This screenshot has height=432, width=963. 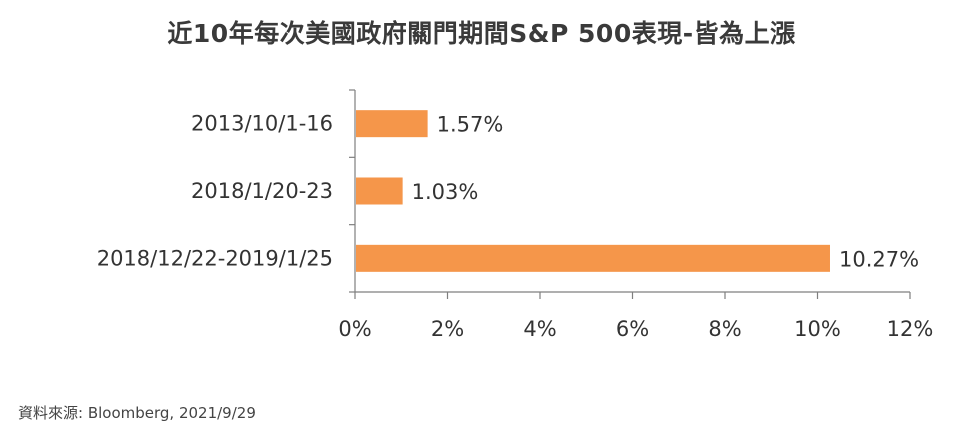 I want to click on data-label-3: 10.27%, so click(x=879, y=259).